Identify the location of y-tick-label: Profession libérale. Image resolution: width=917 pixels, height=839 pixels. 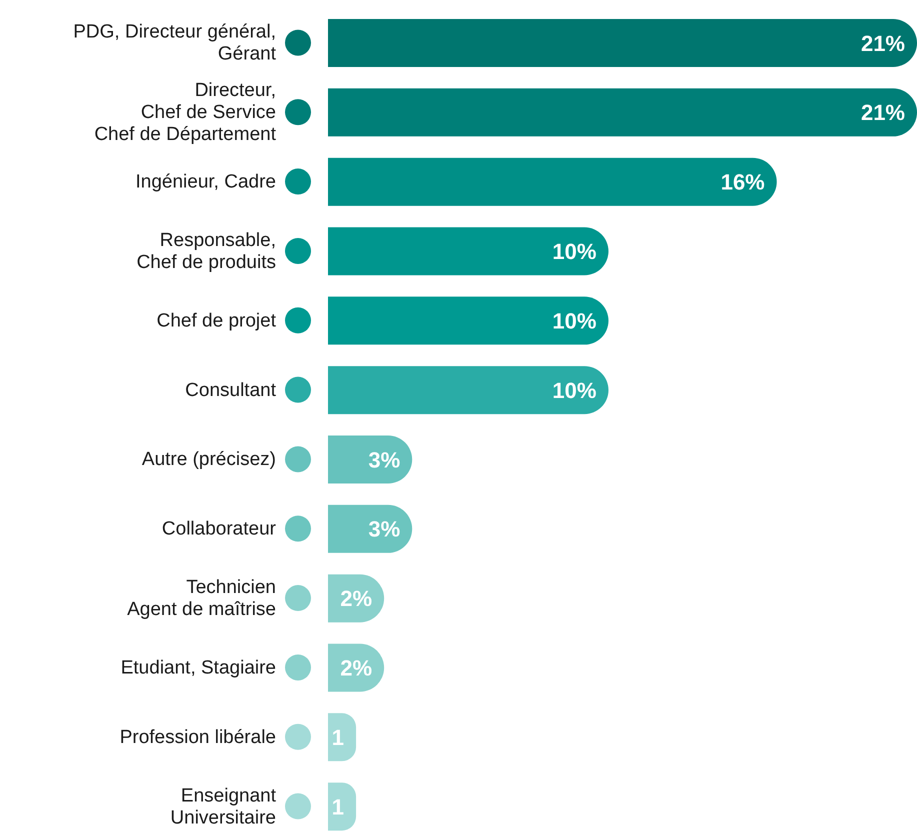
(198, 737).